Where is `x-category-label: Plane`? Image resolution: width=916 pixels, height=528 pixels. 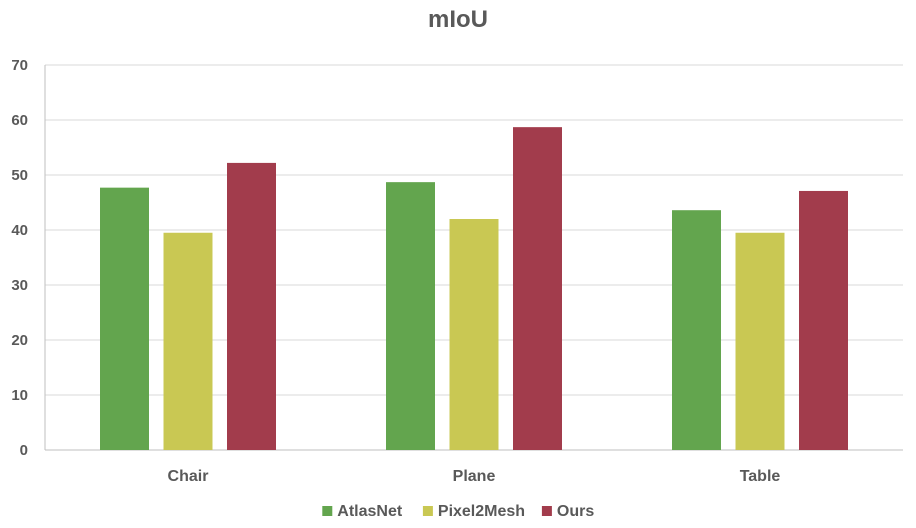
x-category-label: Plane is located at coordinates (474, 476).